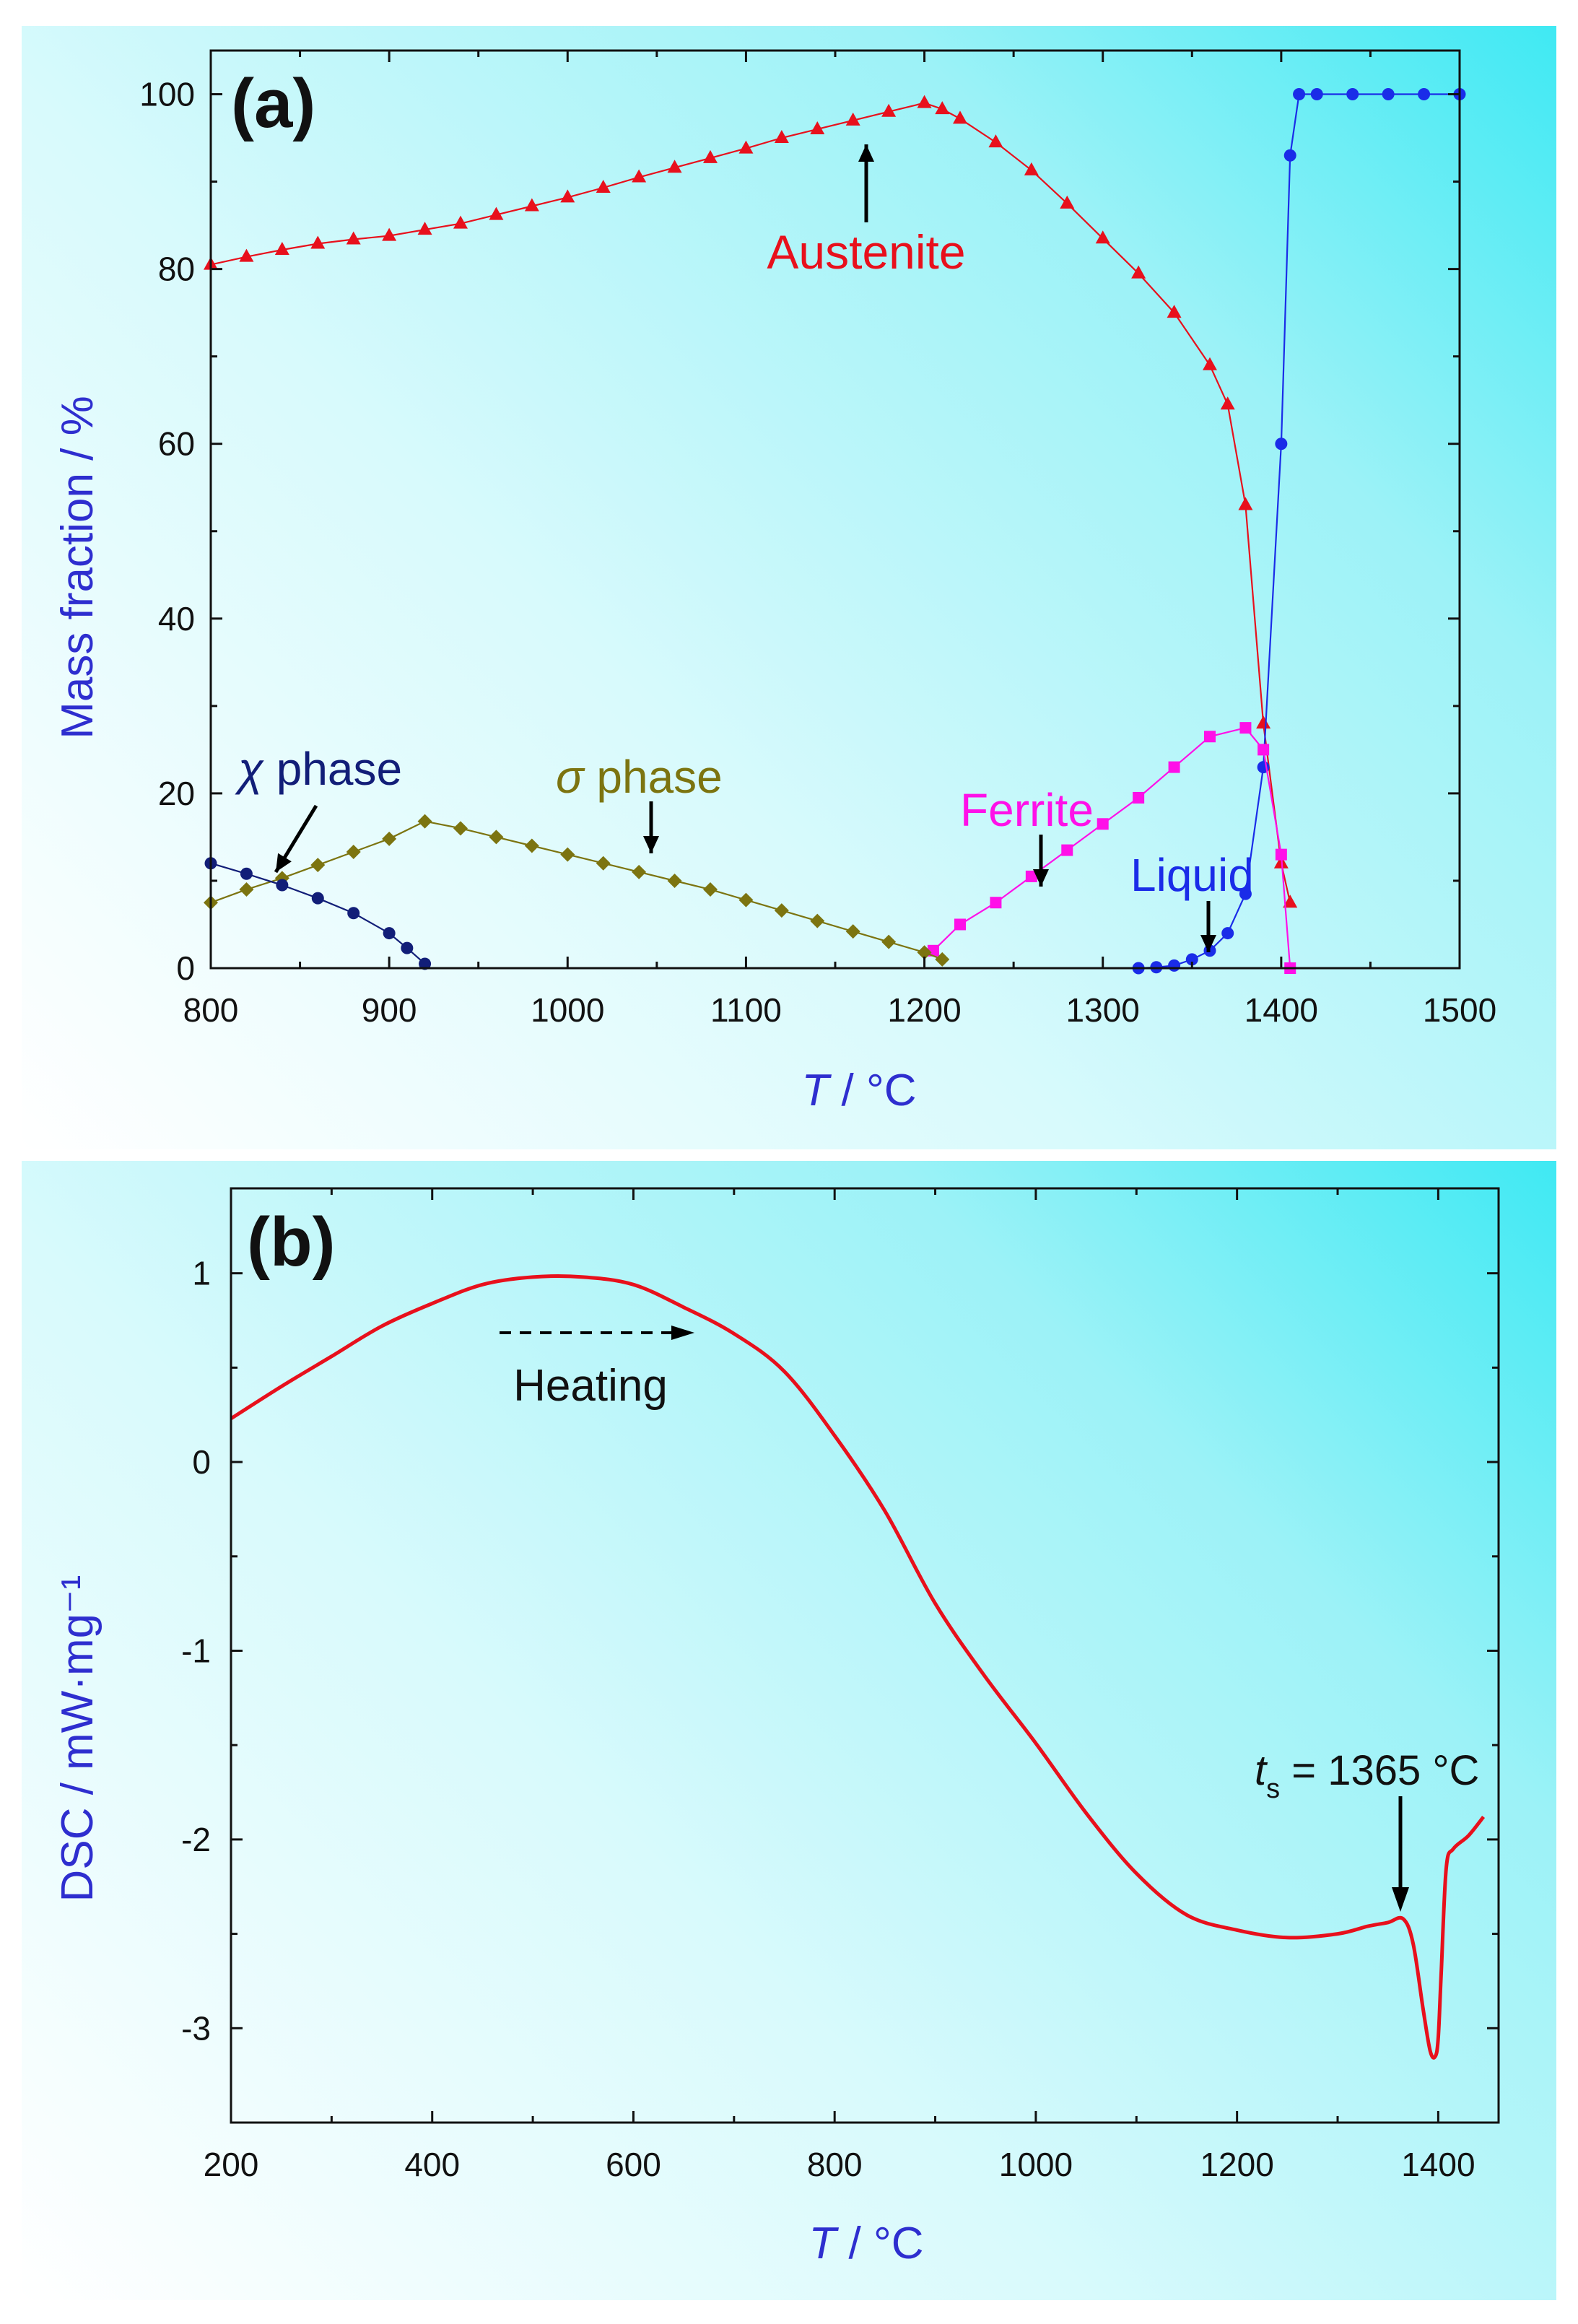  Describe the element at coordinates (651, 844) in the screenshot. I see `arrow-sigma-head` at that location.